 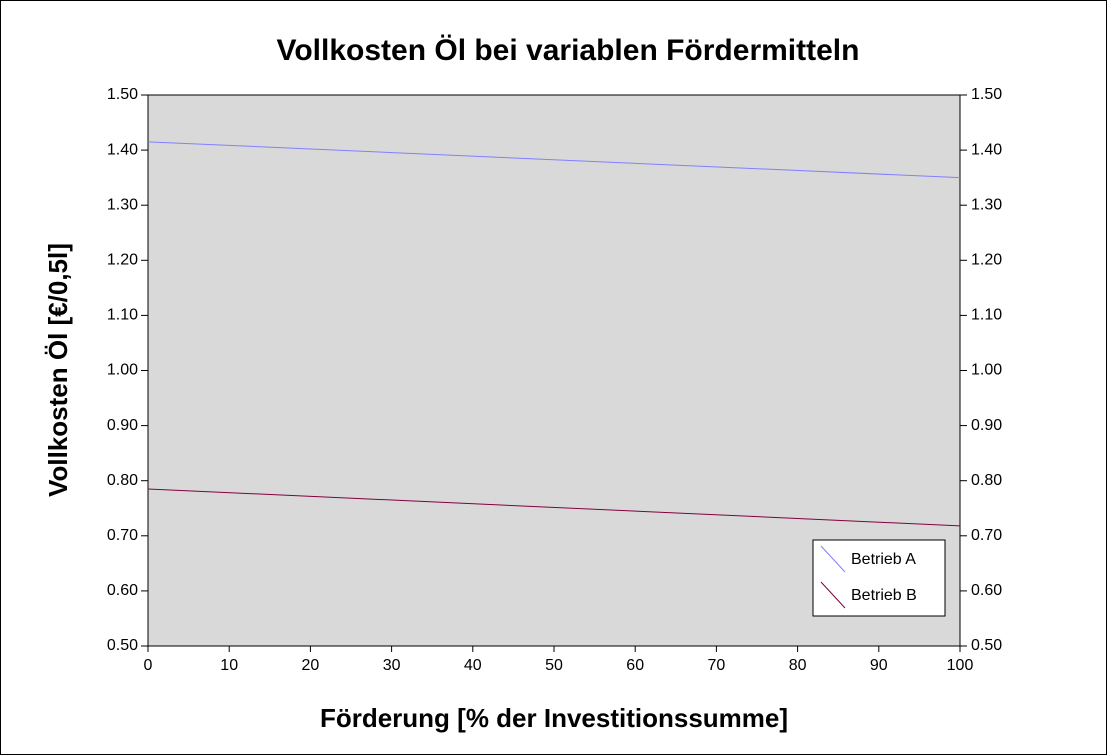 I want to click on y-tick-label: 1.30, so click(x=122, y=204).